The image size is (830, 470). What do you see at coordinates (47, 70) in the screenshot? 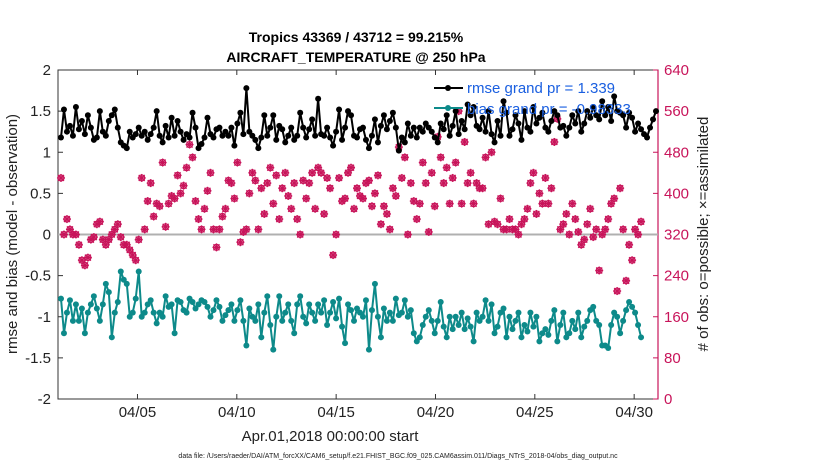
I see `y-left-tick-label: 2` at bounding box center [47, 70].